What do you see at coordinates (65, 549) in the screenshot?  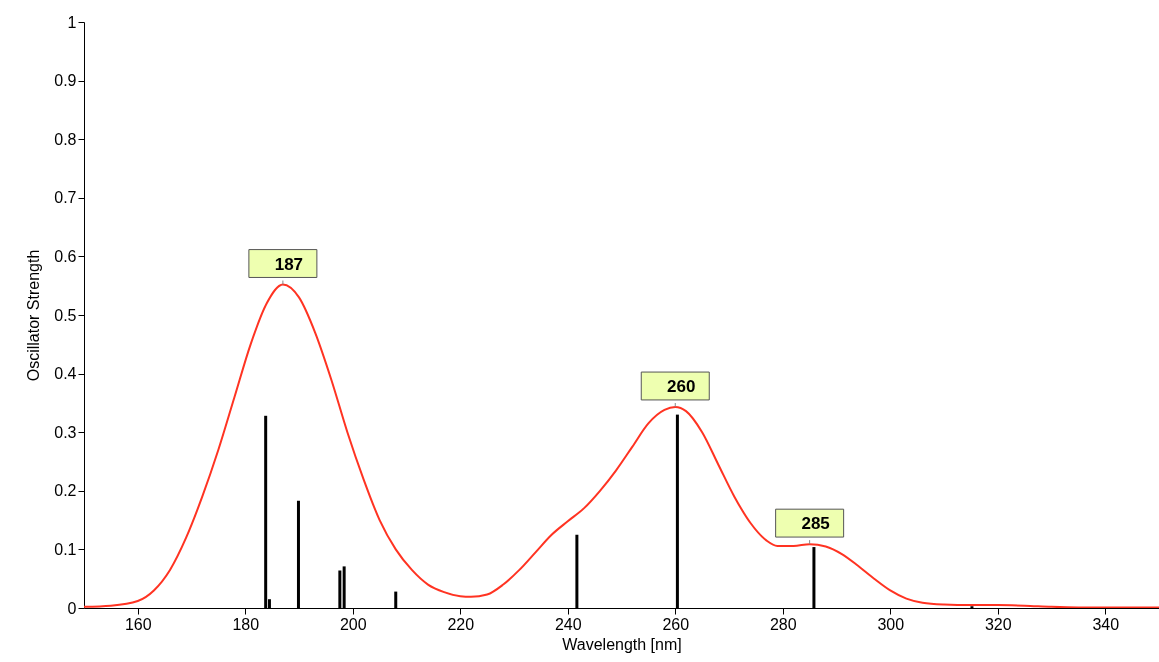 I see `y-tick-label: 0.1` at bounding box center [65, 549].